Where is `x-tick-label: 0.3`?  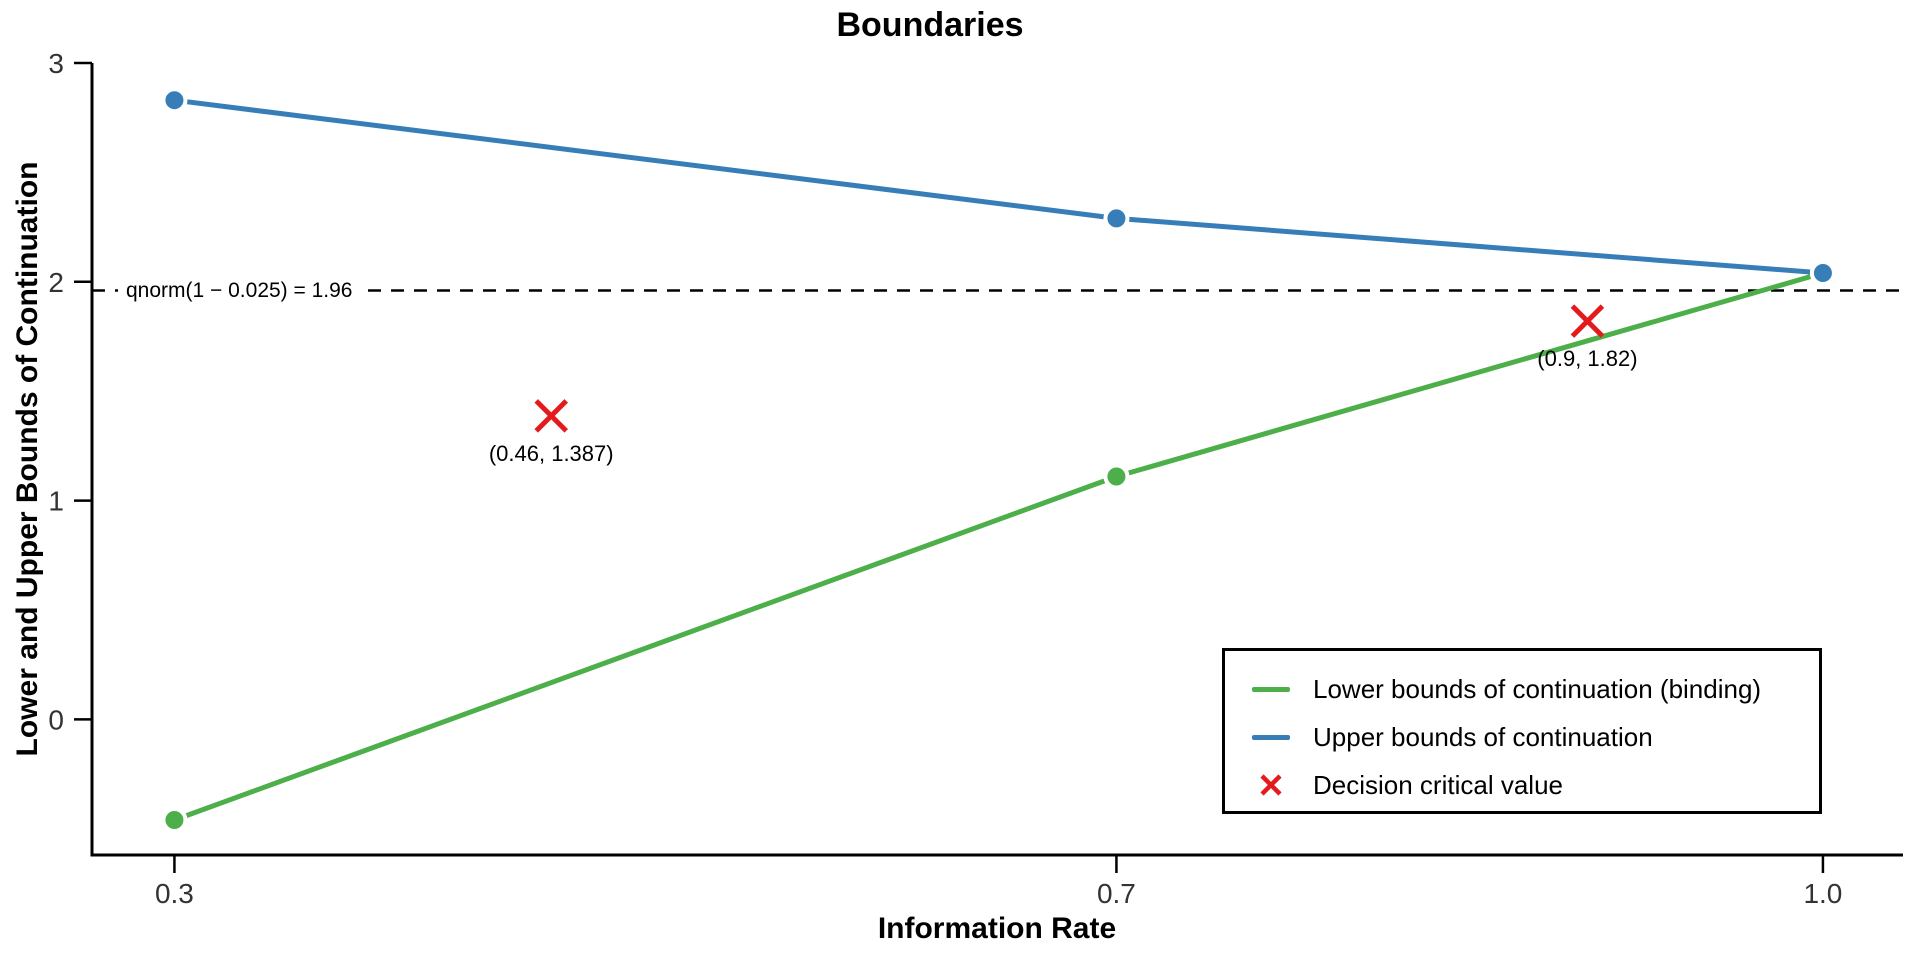 x-tick-label: 0.3 is located at coordinates (174, 893).